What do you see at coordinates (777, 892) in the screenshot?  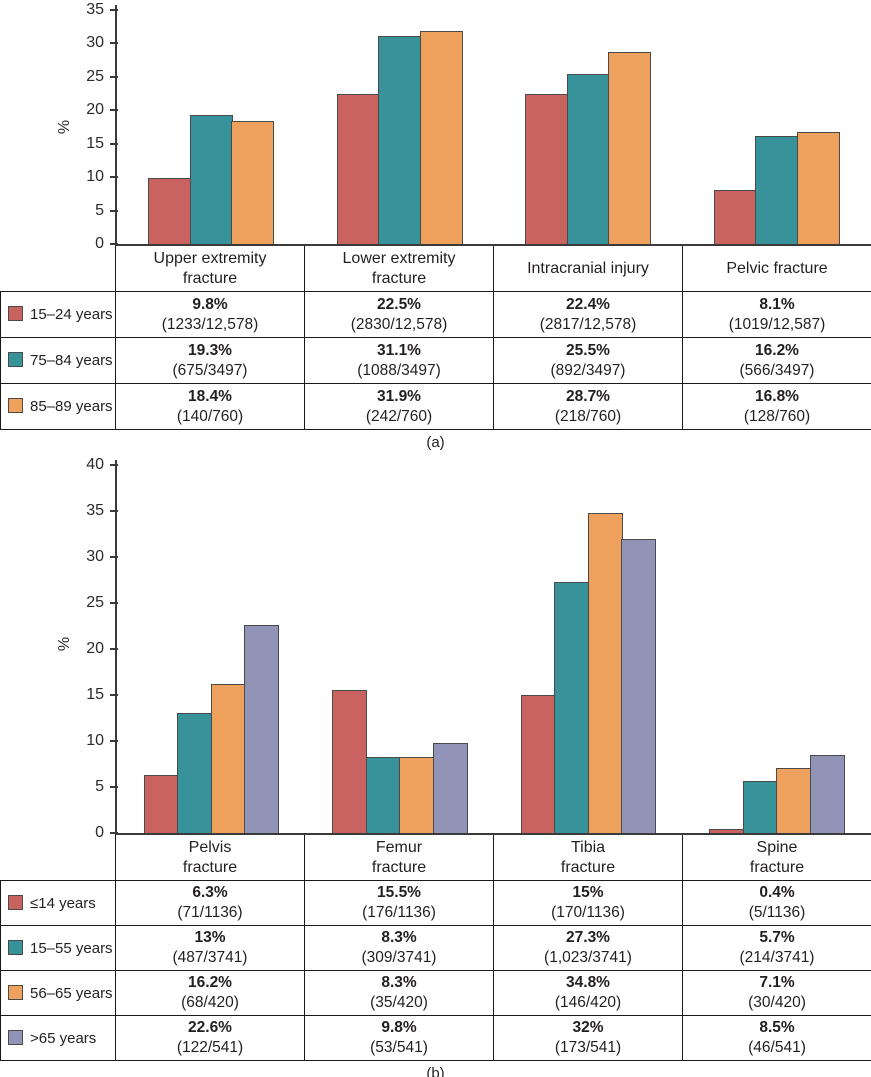 I see `pct-value: 0.4%` at bounding box center [777, 892].